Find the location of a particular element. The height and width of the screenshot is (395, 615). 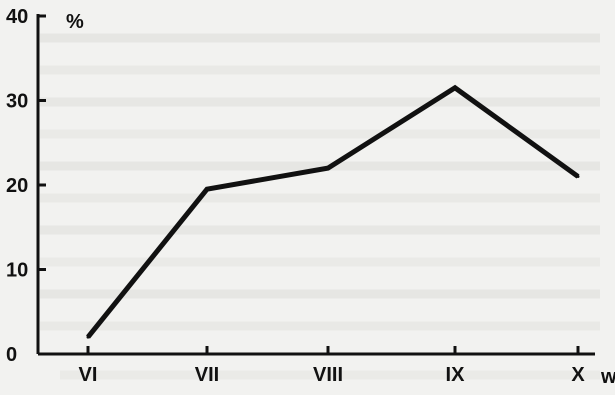

x-tick-label: X is located at coordinates (578, 375).